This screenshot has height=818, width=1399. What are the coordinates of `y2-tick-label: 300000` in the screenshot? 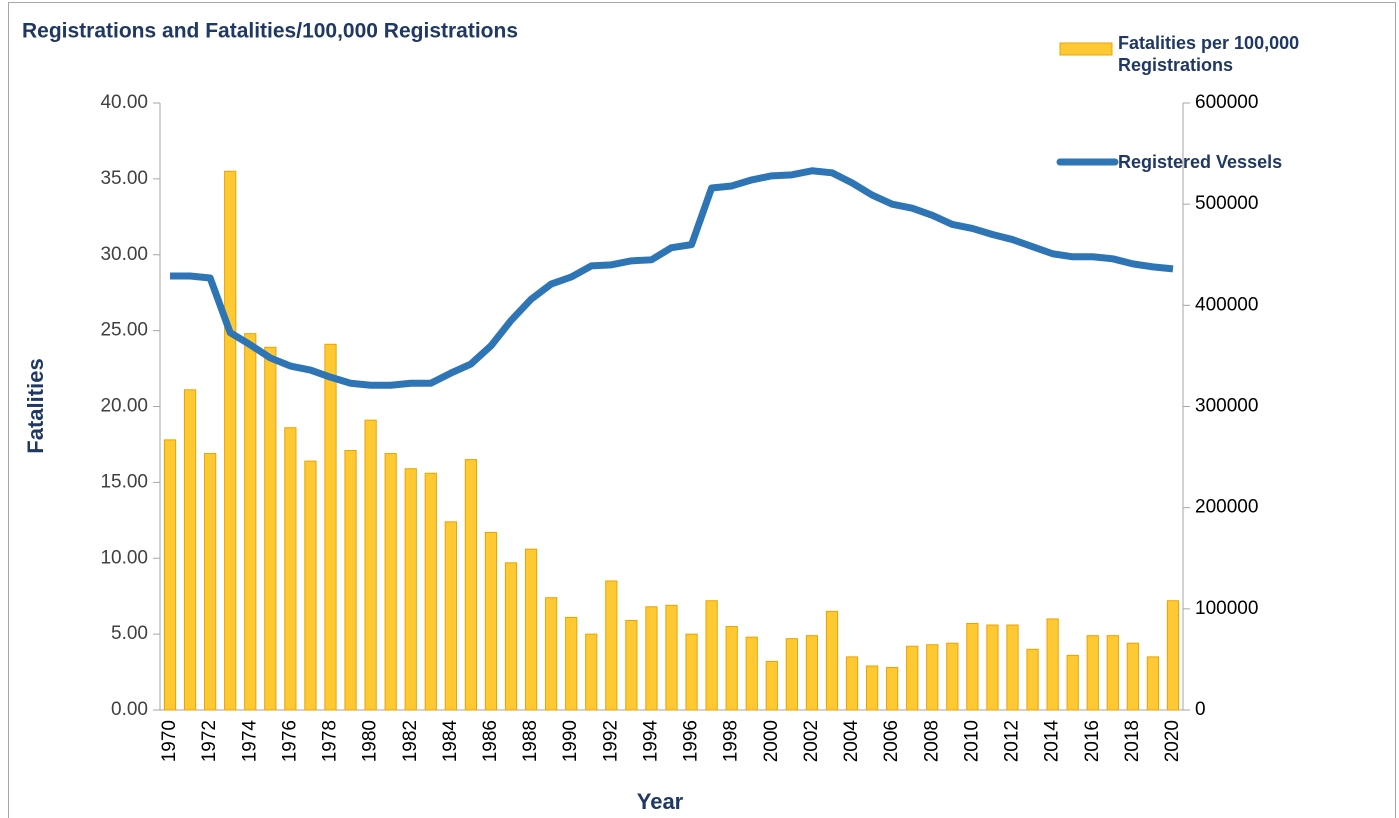 It's located at (1226, 406).